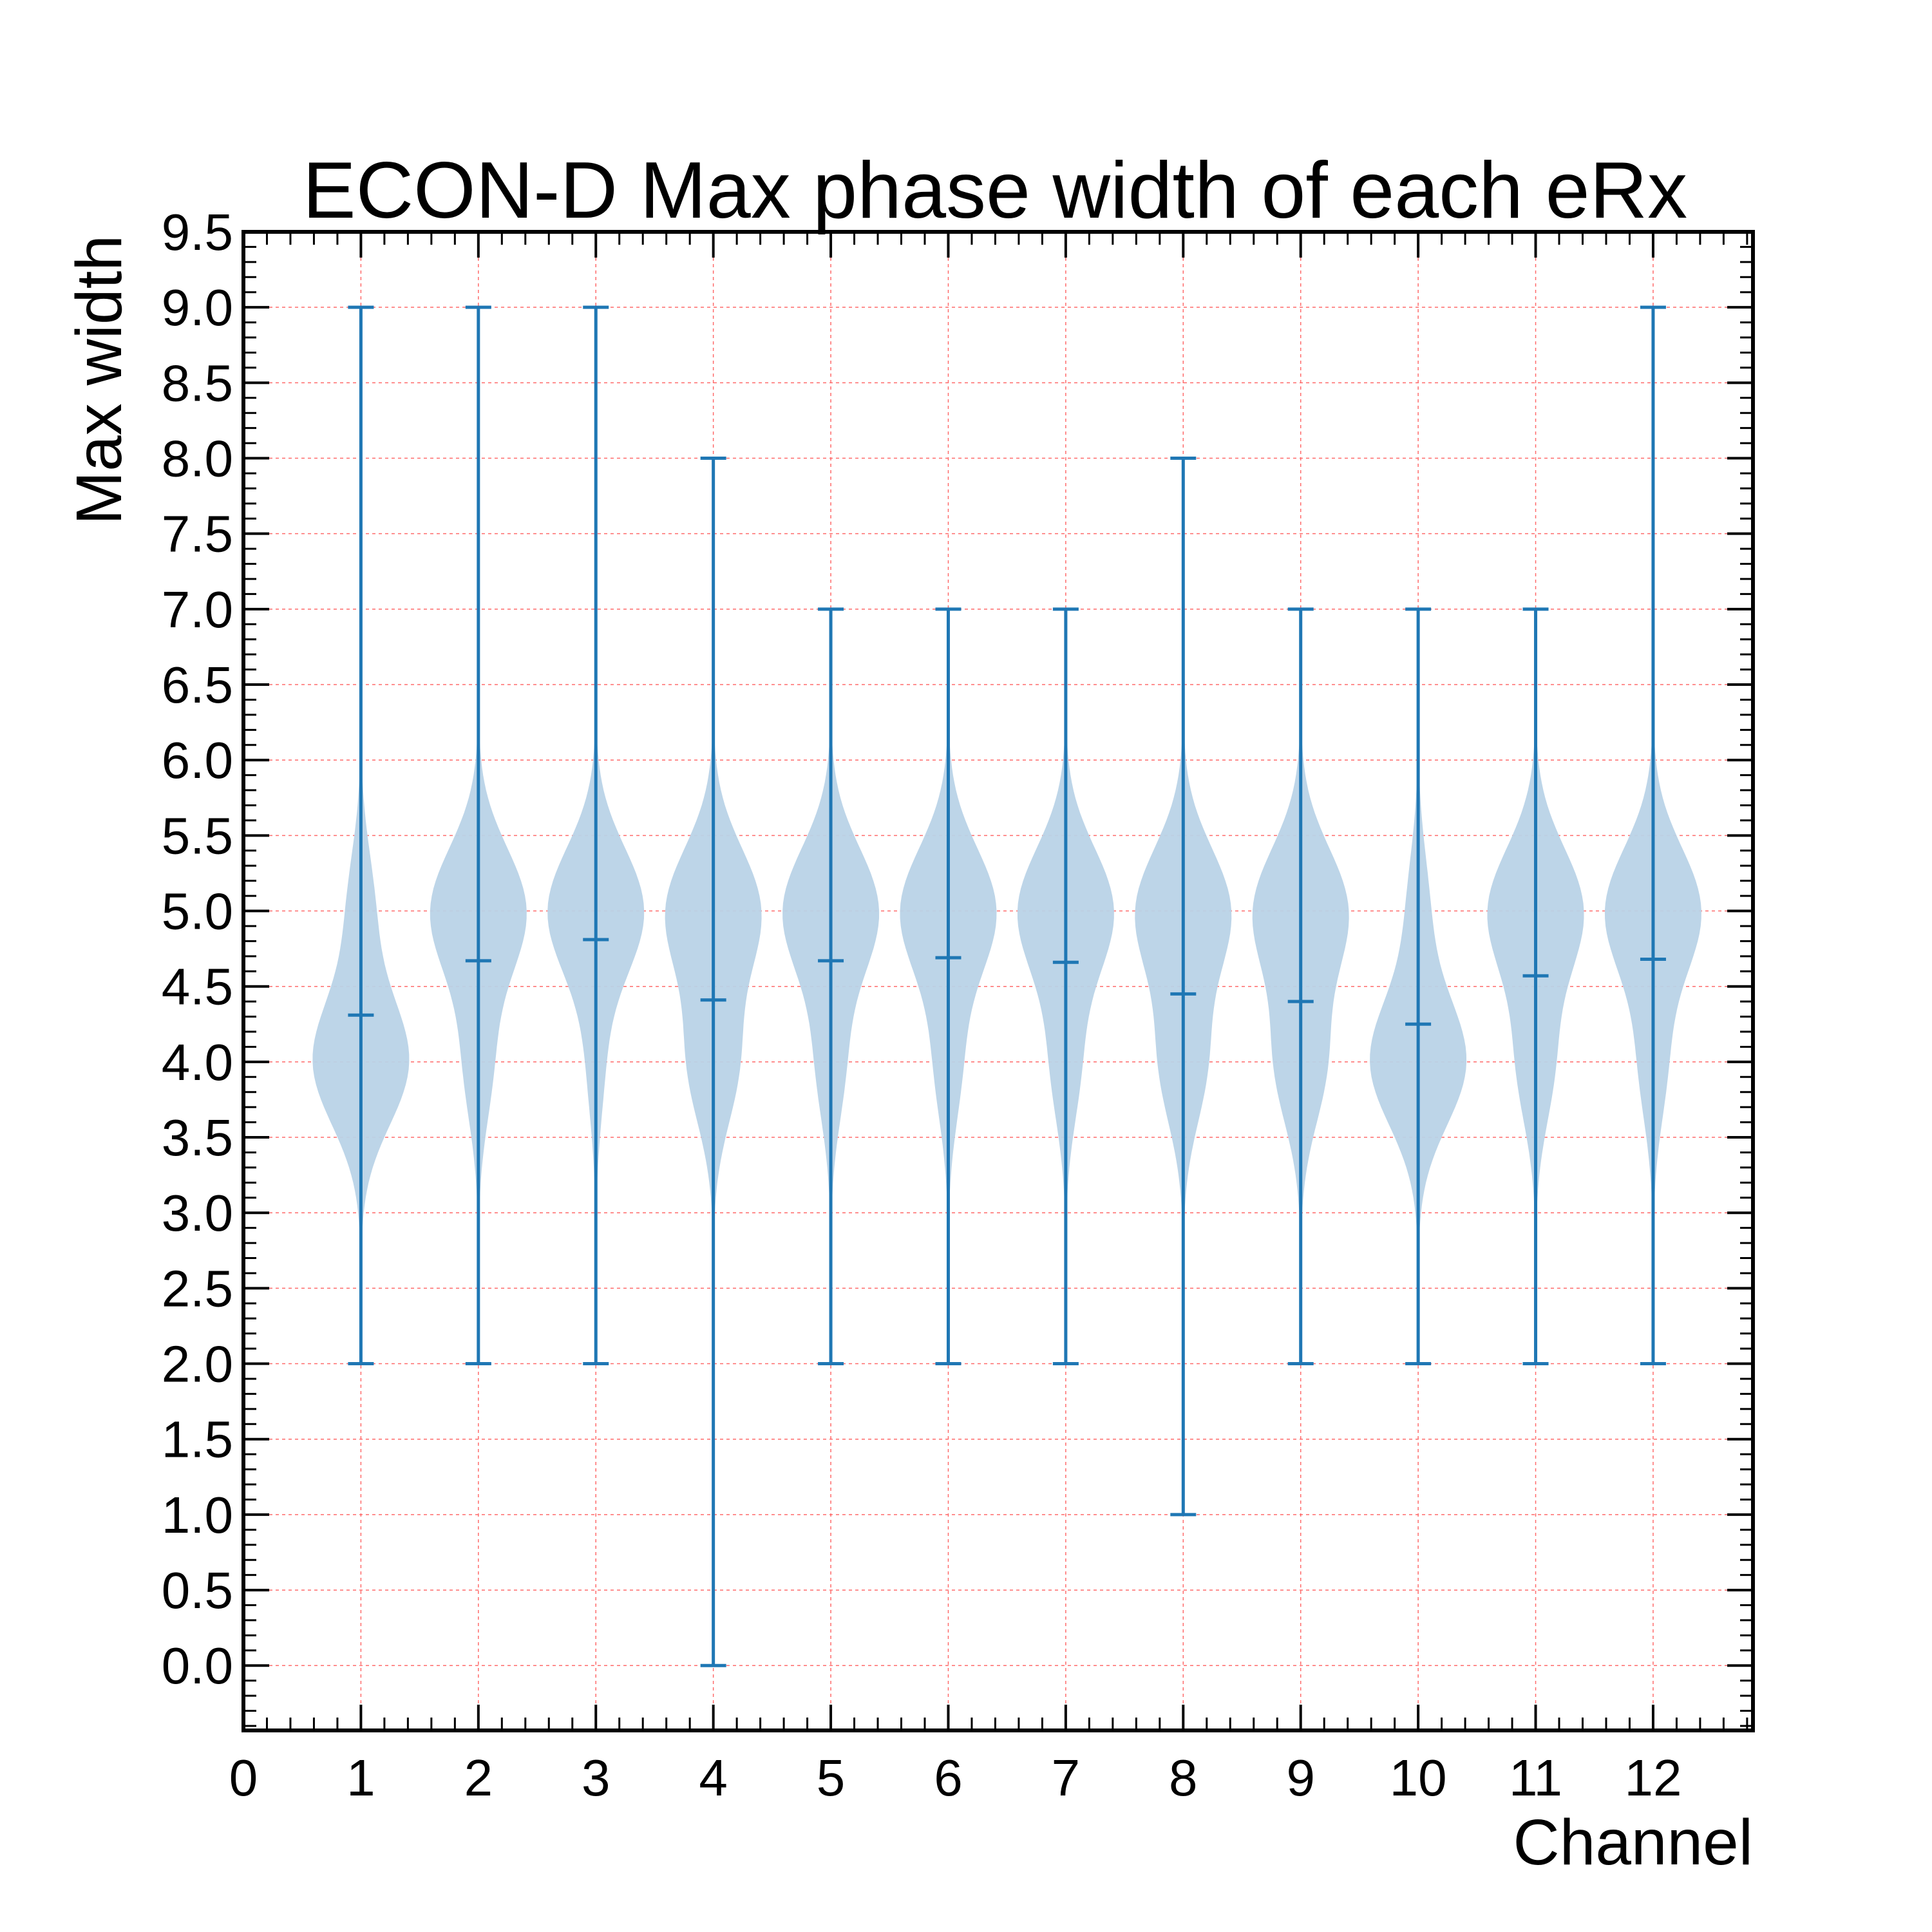 This screenshot has height=1932, width=1932. Describe the element at coordinates (1418, 1777) in the screenshot. I see `x-tick-label: 10` at that location.